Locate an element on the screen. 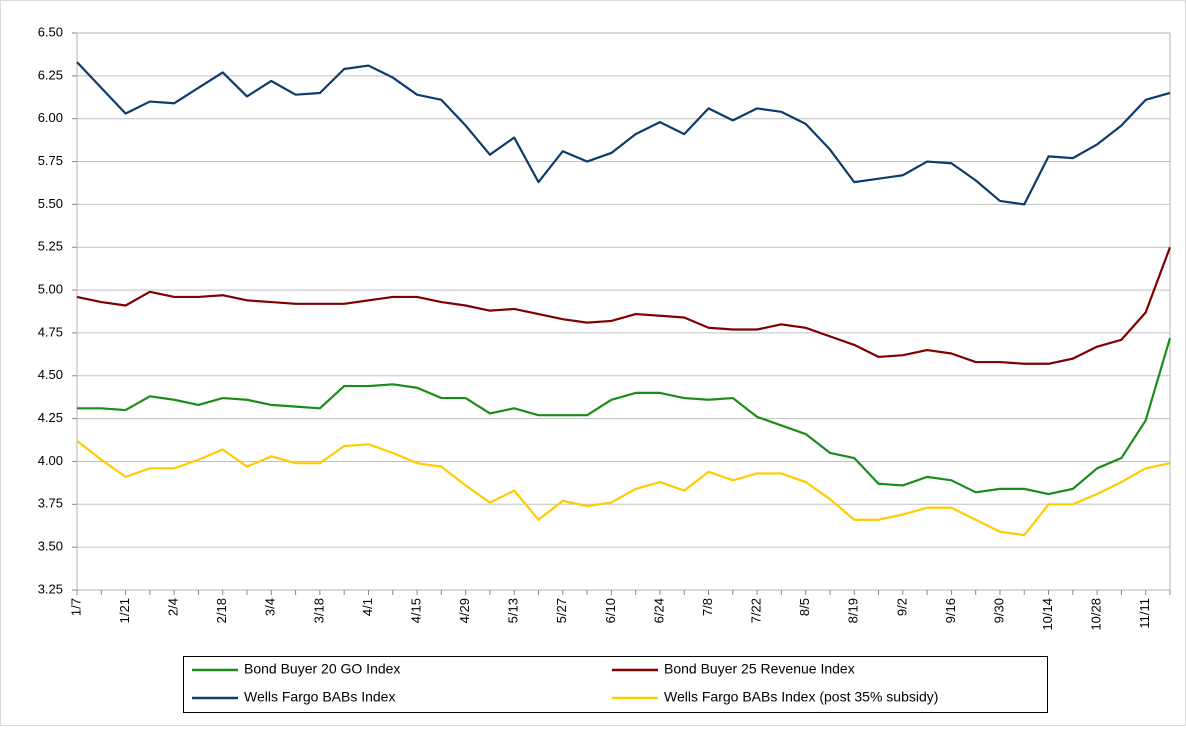  y-tick-label: 5.00 is located at coordinates (50, 289).